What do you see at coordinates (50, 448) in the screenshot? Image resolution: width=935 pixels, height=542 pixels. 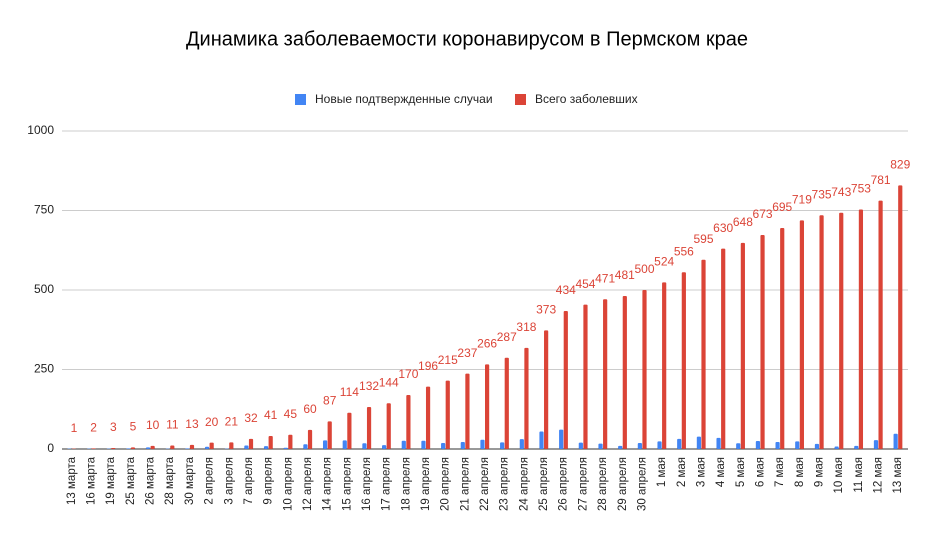 I see `y-tick-label: 0` at bounding box center [50, 448].